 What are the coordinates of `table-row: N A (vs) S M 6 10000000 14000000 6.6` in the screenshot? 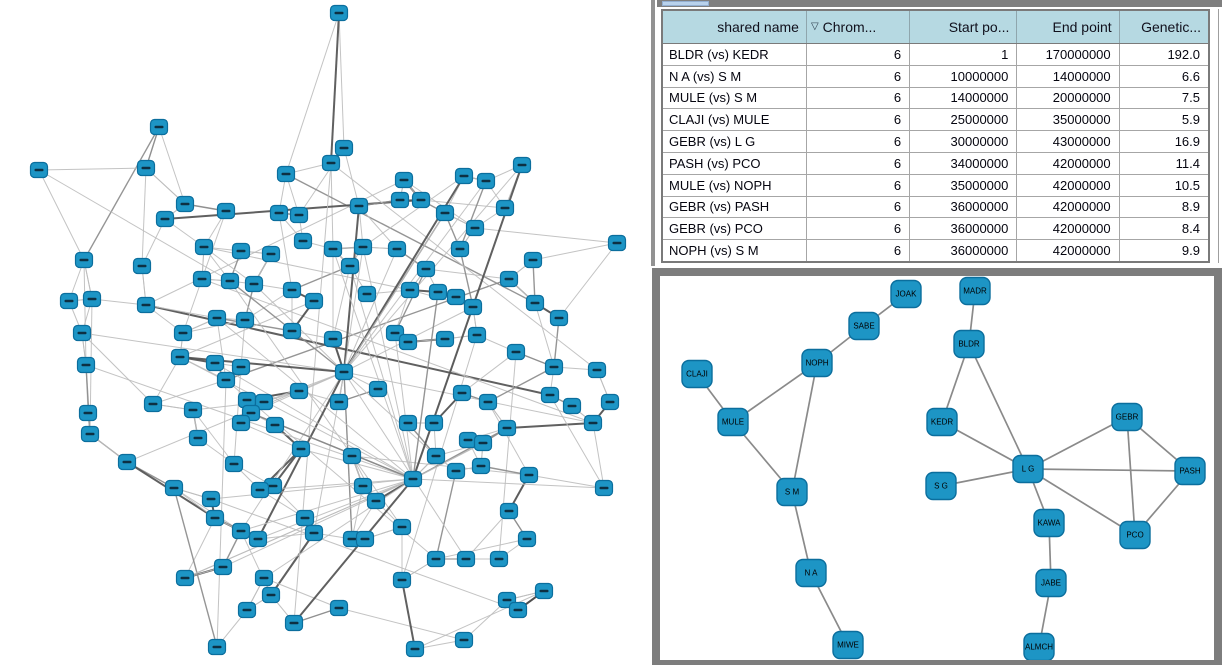 It's located at (935, 76).